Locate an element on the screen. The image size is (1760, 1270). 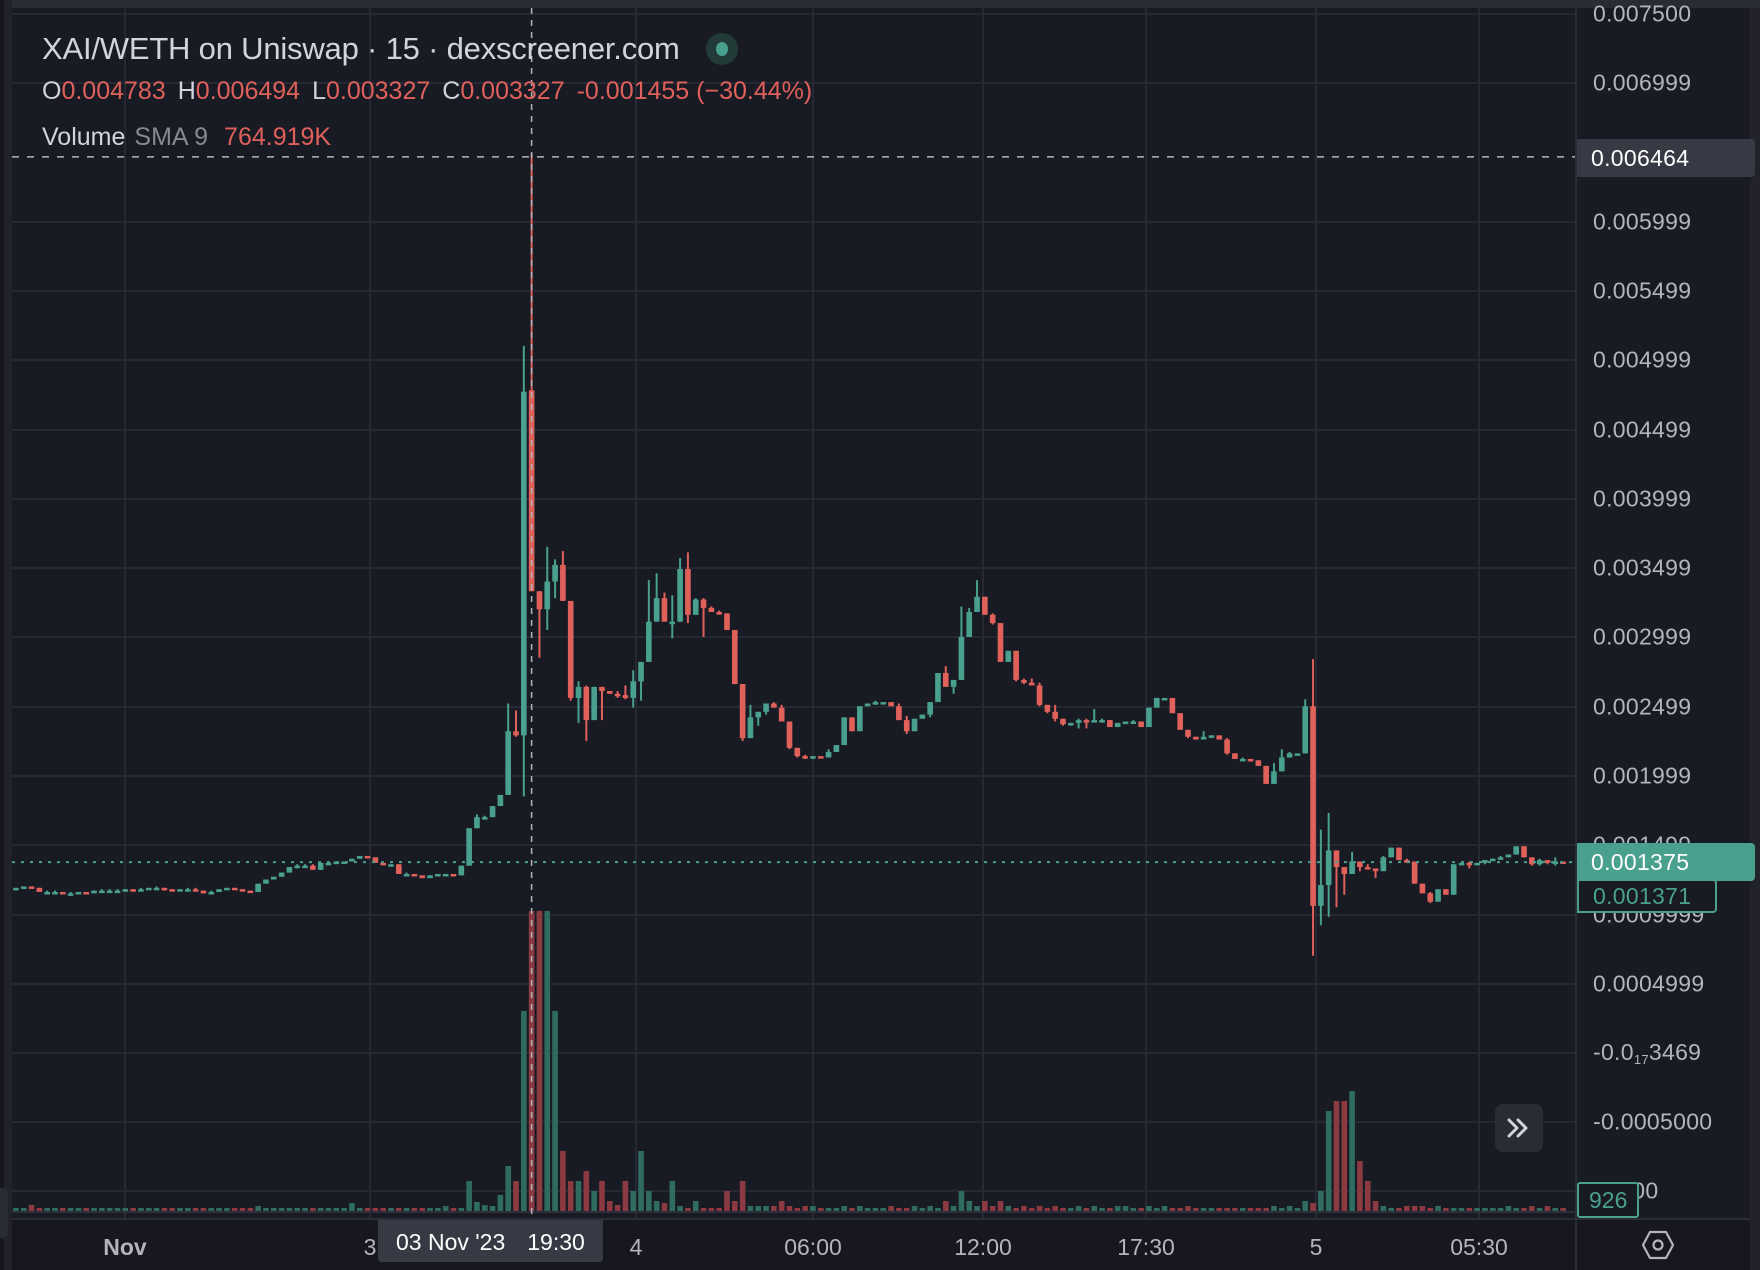
open-label: O is located at coordinates (52, 90).